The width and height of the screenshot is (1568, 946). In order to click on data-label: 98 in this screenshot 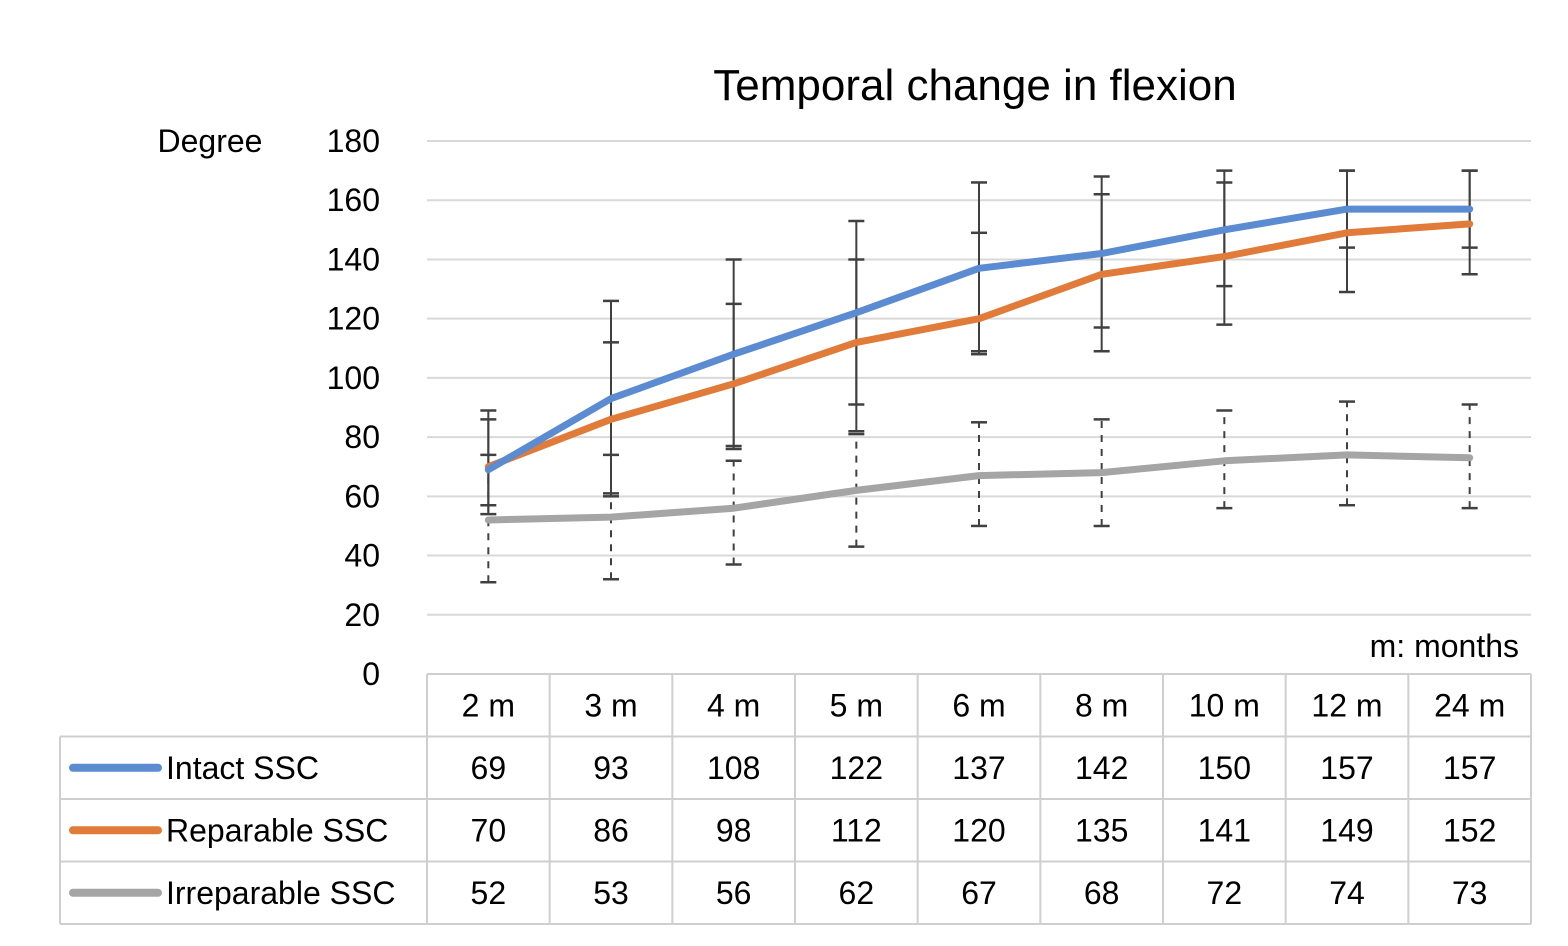, I will do `click(734, 830)`.